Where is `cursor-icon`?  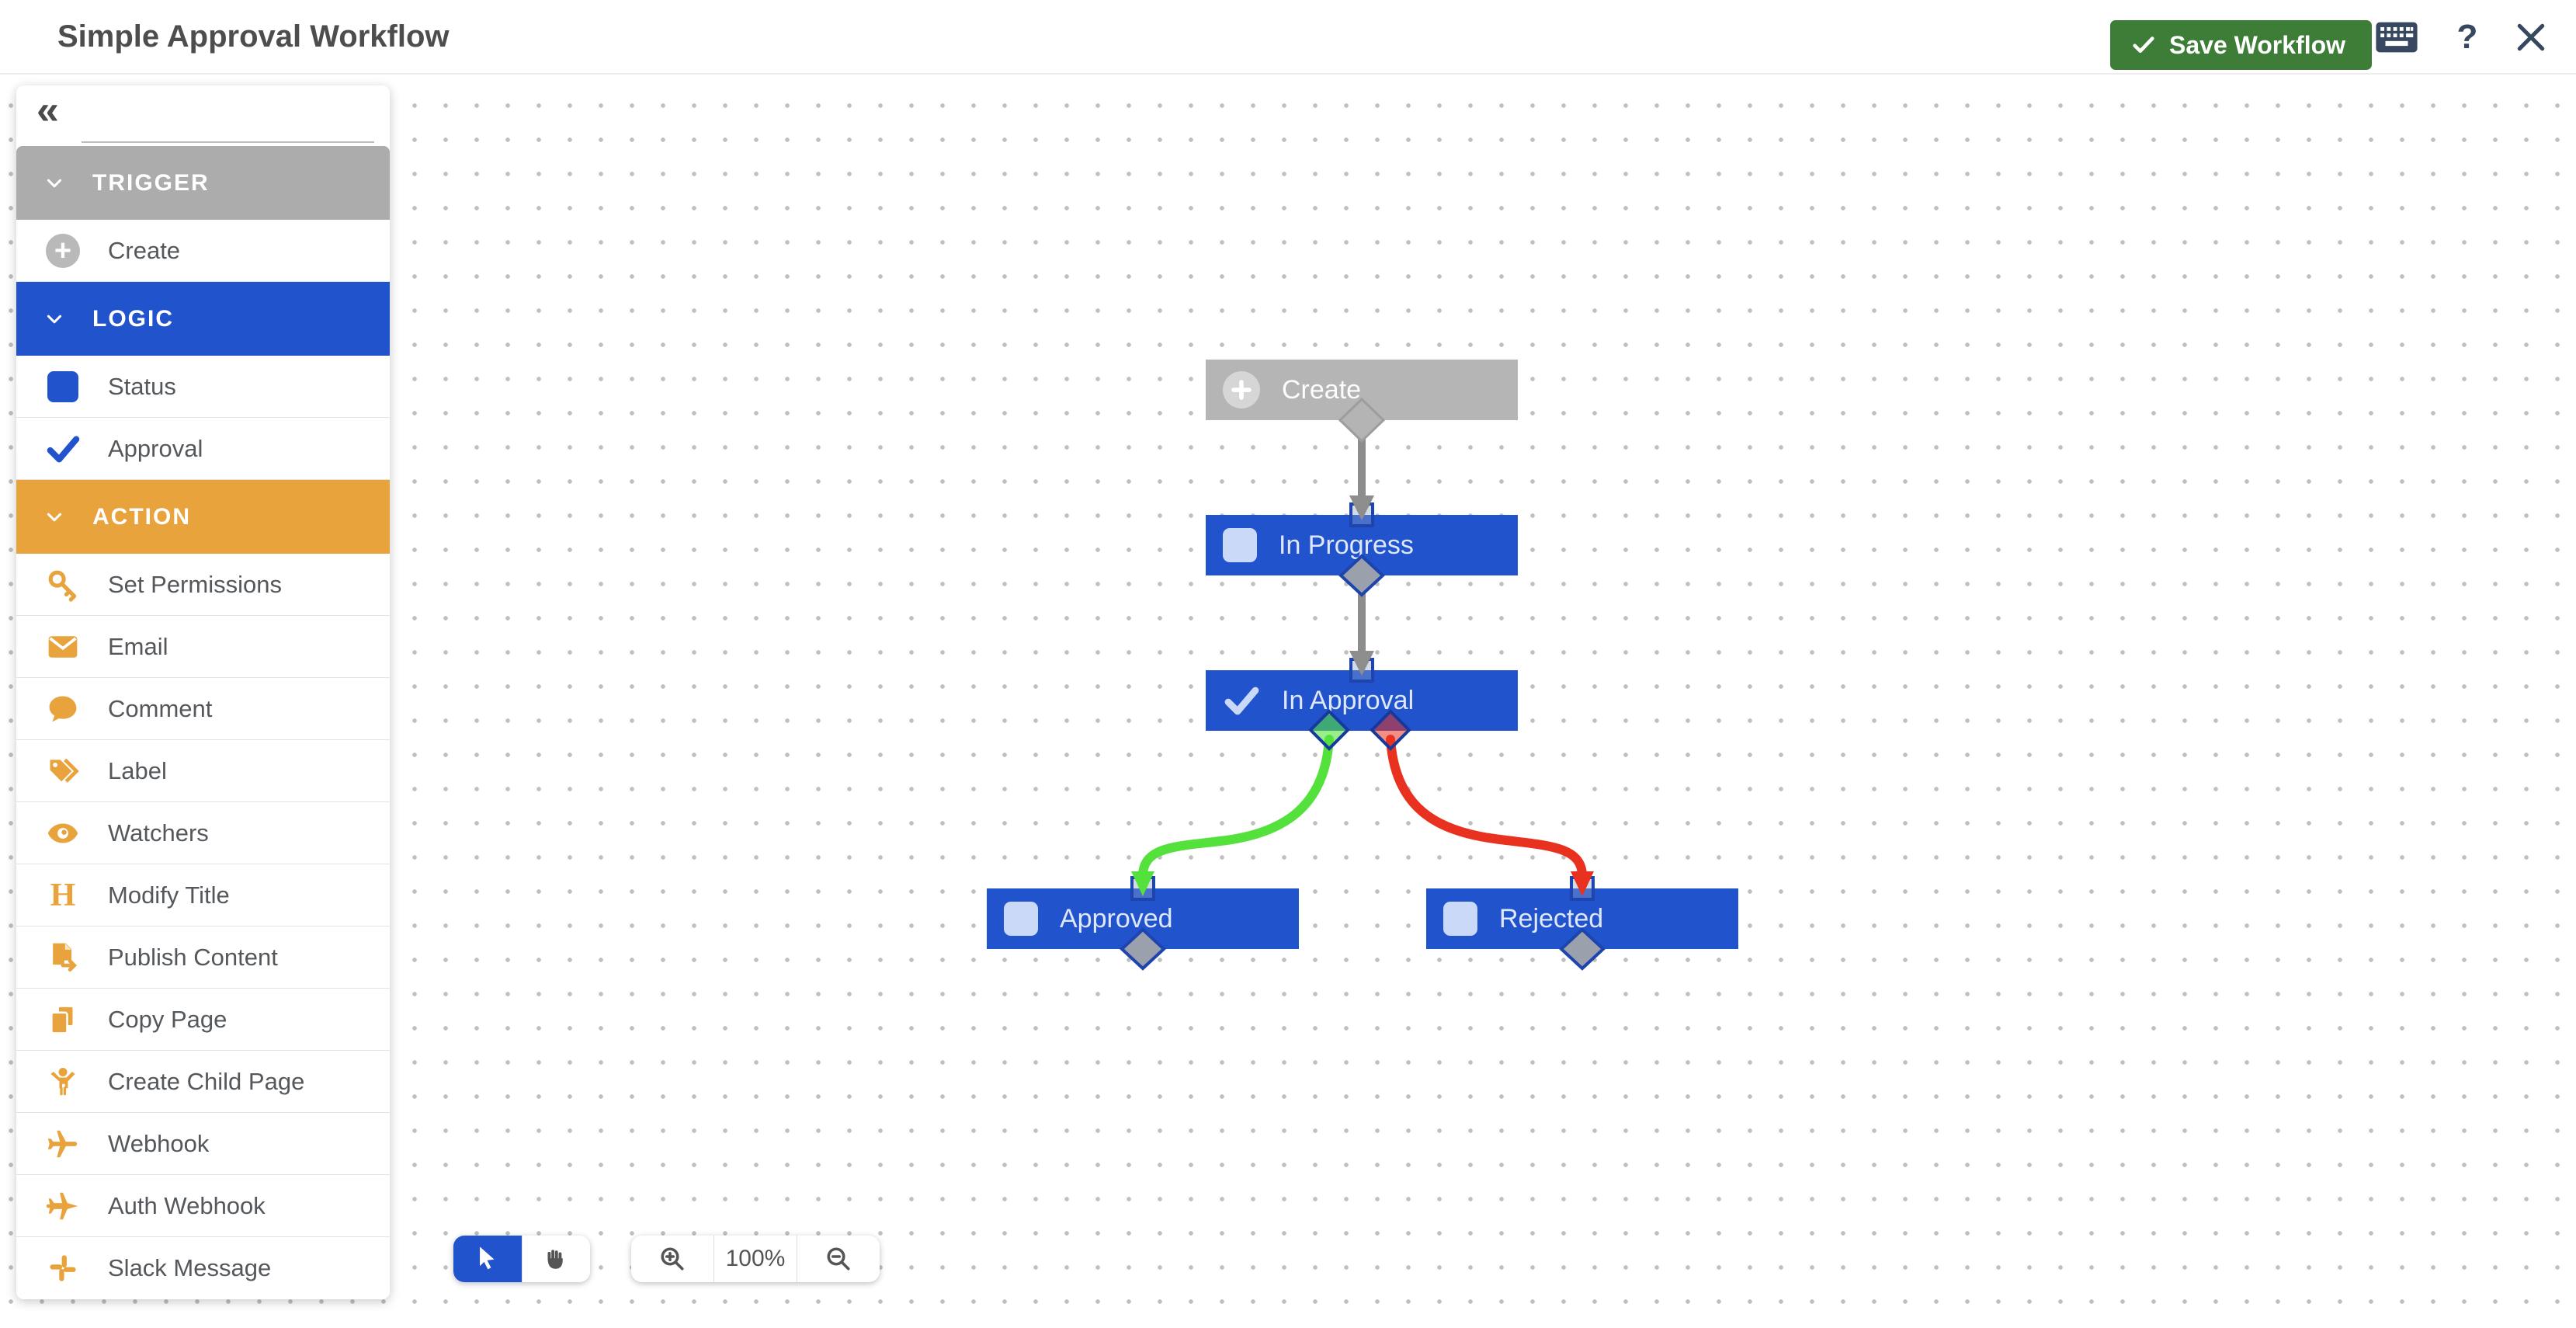
cursor-icon is located at coordinates (487, 1258).